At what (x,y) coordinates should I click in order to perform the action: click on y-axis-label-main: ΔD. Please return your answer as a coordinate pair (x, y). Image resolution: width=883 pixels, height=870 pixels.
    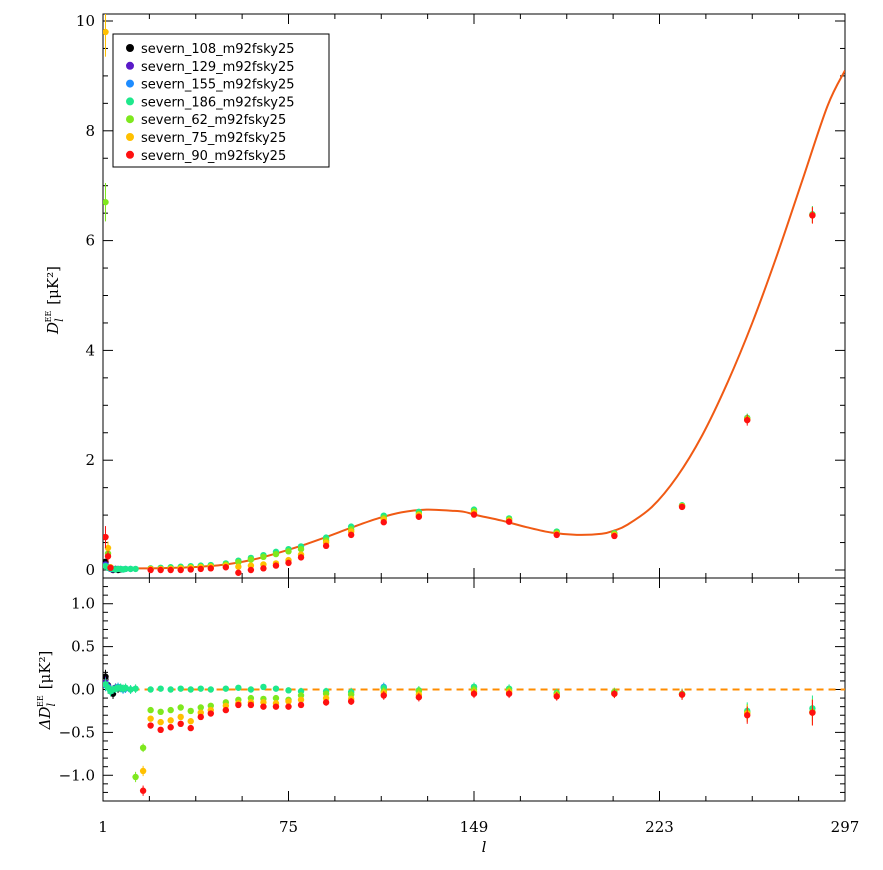
    Looking at the image, I should click on (45, 719).